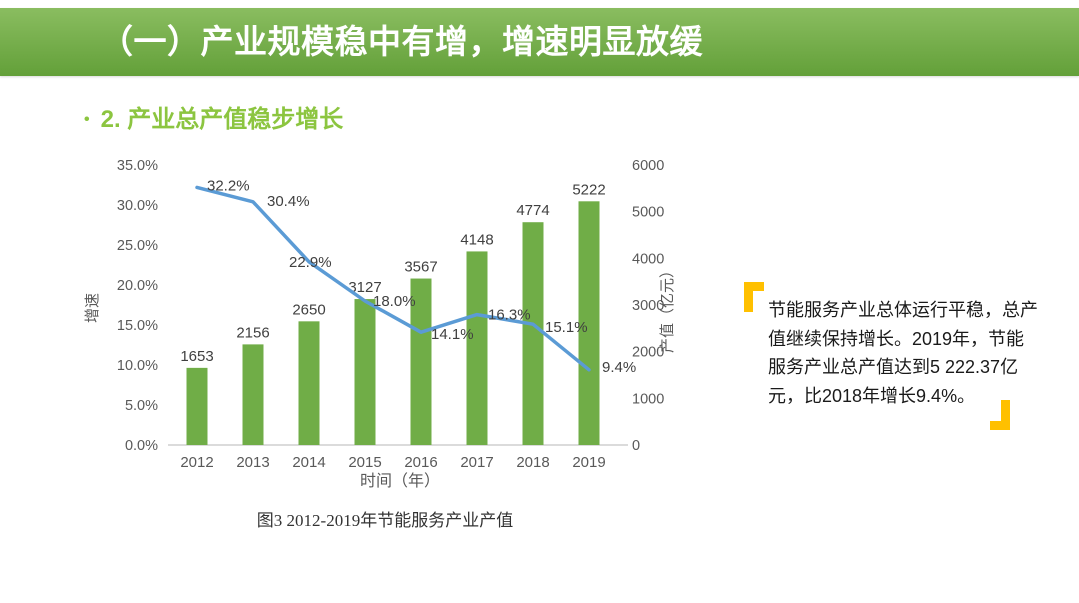 This screenshot has height=603, width=1079. What do you see at coordinates (92, 308) in the screenshot?
I see `left-axis-title: 增速` at bounding box center [92, 308].